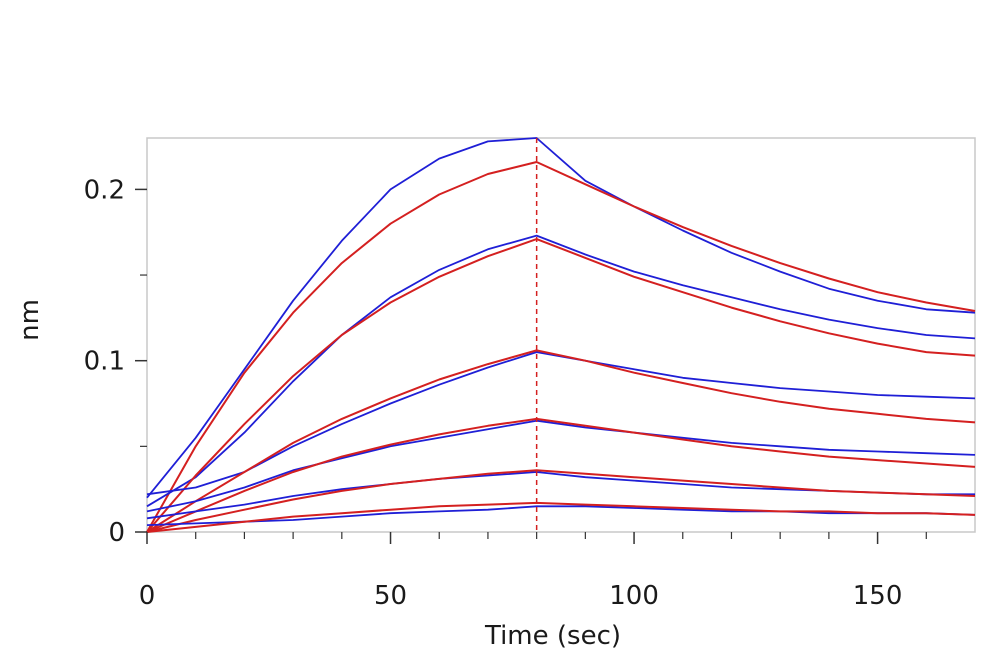 The image size is (1000, 670). Describe the element at coordinates (30, 320) in the screenshot. I see `y-axis-title: nm` at that location.